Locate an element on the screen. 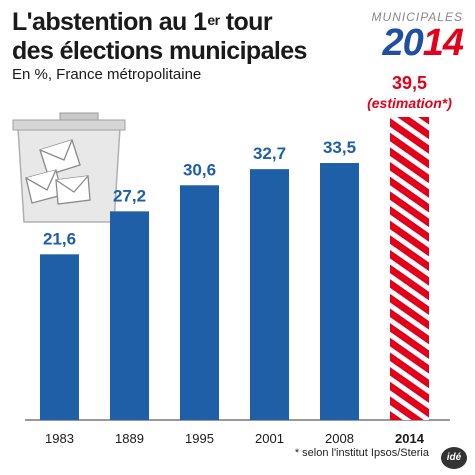 The width and height of the screenshot is (475, 475). value-label-1995: 30,6 is located at coordinates (199, 169).